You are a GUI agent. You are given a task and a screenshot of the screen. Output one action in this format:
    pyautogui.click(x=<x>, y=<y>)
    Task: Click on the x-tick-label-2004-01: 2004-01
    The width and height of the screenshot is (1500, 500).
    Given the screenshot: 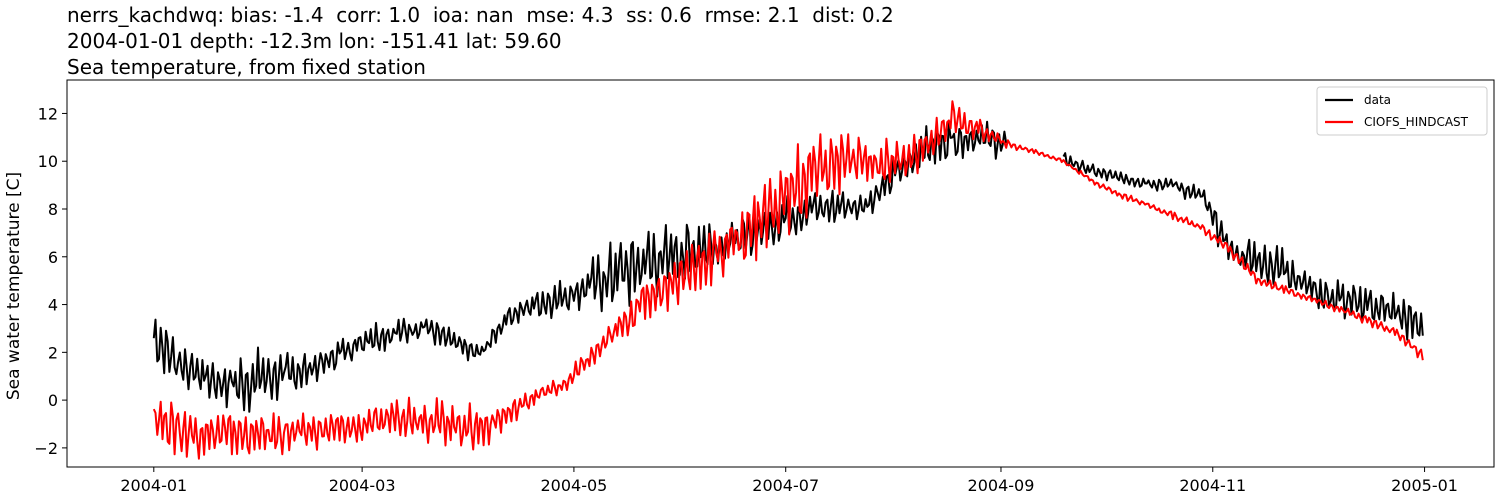 What is the action you would take?
    pyautogui.click(x=153, y=485)
    